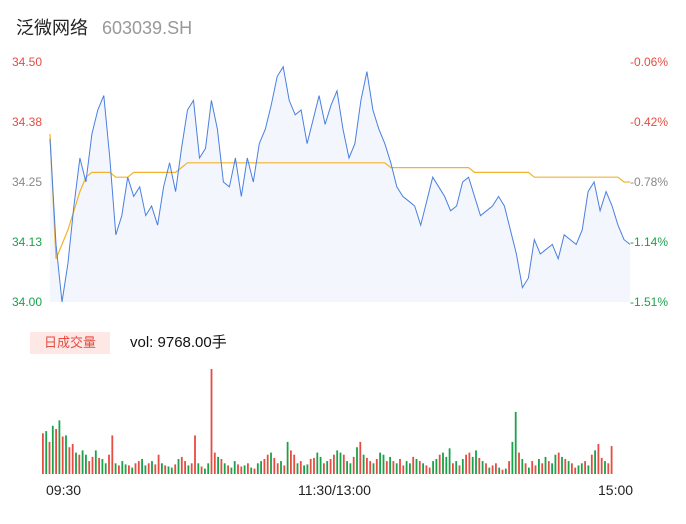 The width and height of the screenshot is (686, 524). Describe the element at coordinates (27, 302) in the screenshot. I see `price-label: 34.00` at that location.